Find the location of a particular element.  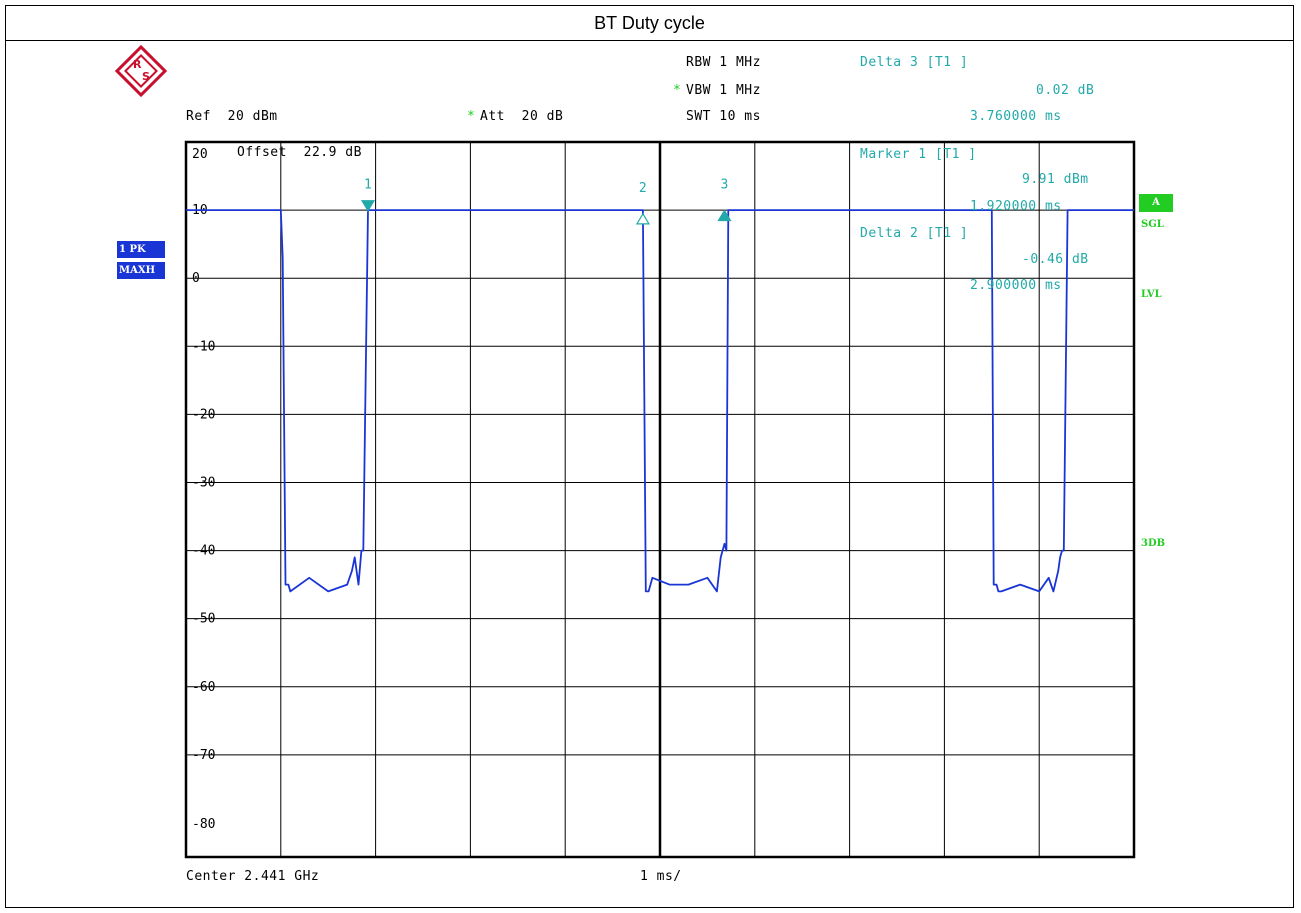

y-tick-label: 20 is located at coordinates (200, 154).